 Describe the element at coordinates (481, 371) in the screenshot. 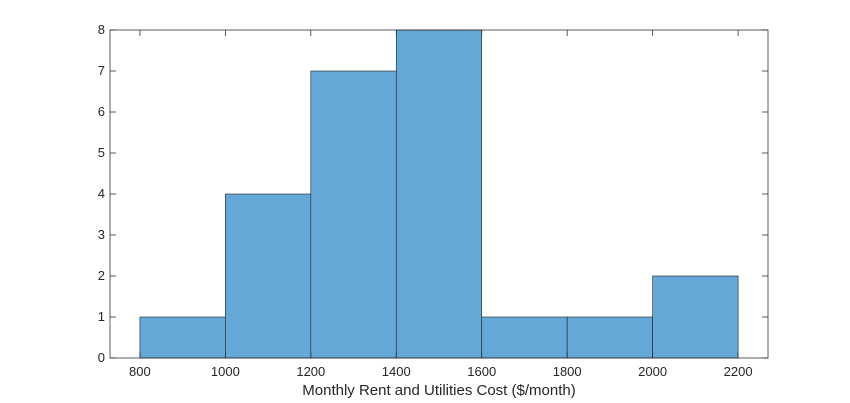

I see `x-tick-label: 1600` at that location.